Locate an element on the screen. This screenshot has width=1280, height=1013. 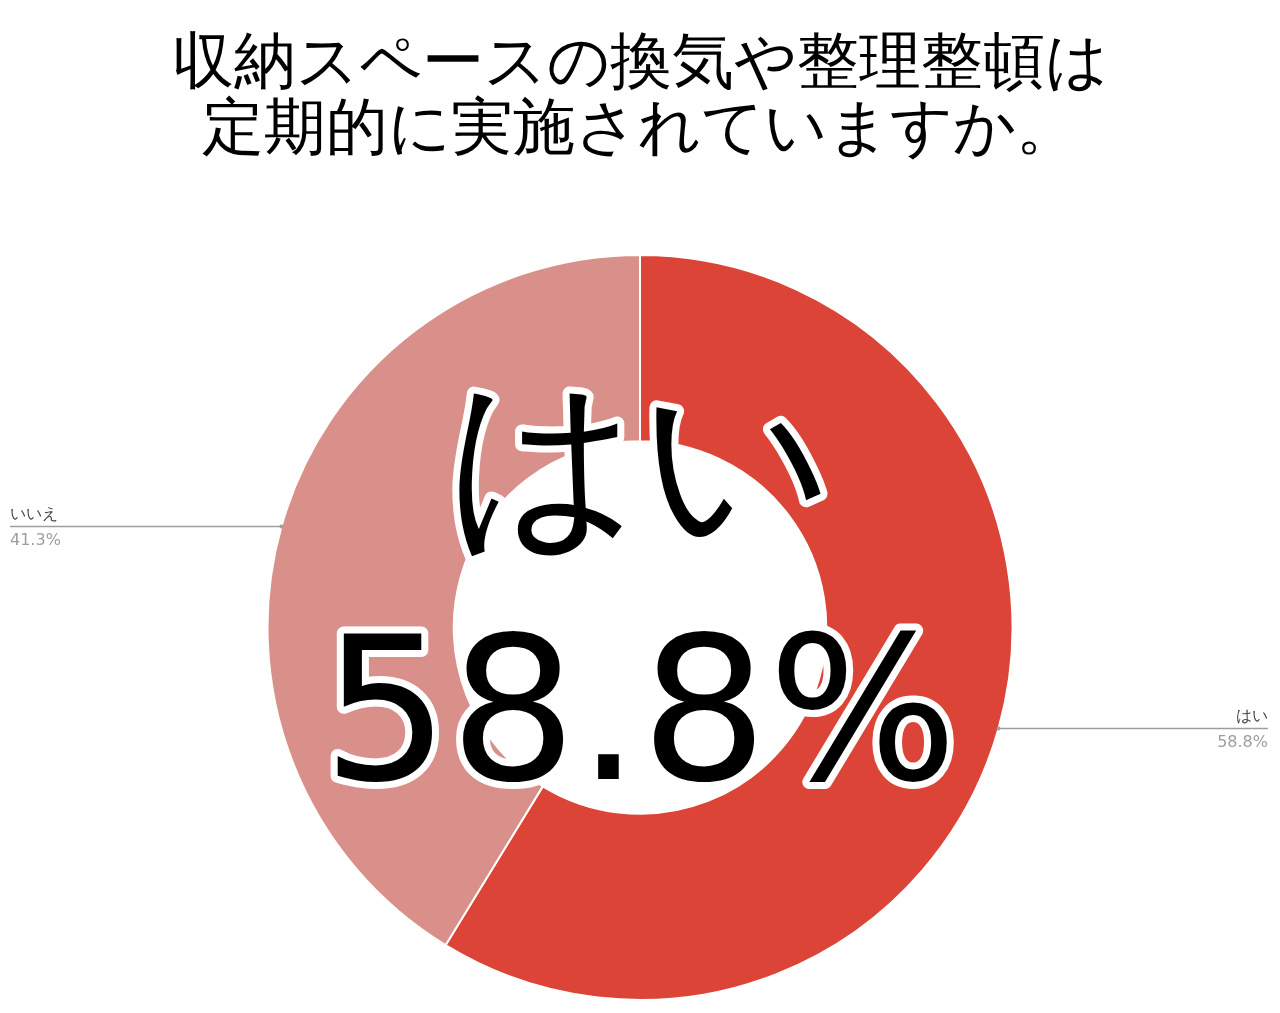
data-label: 41.3% is located at coordinates (35, 539).